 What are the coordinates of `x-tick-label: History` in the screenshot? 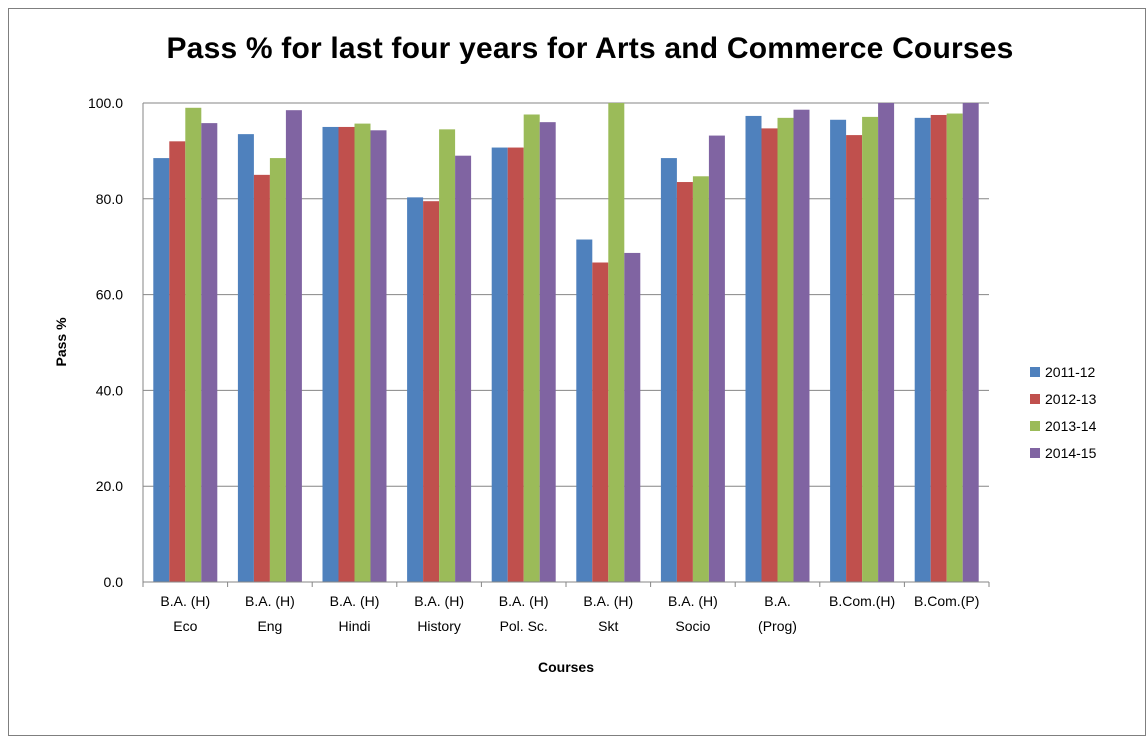 It's located at (439, 626).